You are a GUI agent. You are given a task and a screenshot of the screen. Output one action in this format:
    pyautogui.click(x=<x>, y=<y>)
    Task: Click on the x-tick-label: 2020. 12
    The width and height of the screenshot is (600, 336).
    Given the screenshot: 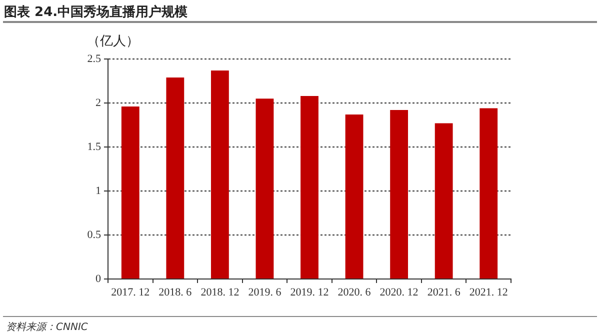 What is the action you would take?
    pyautogui.click(x=399, y=292)
    